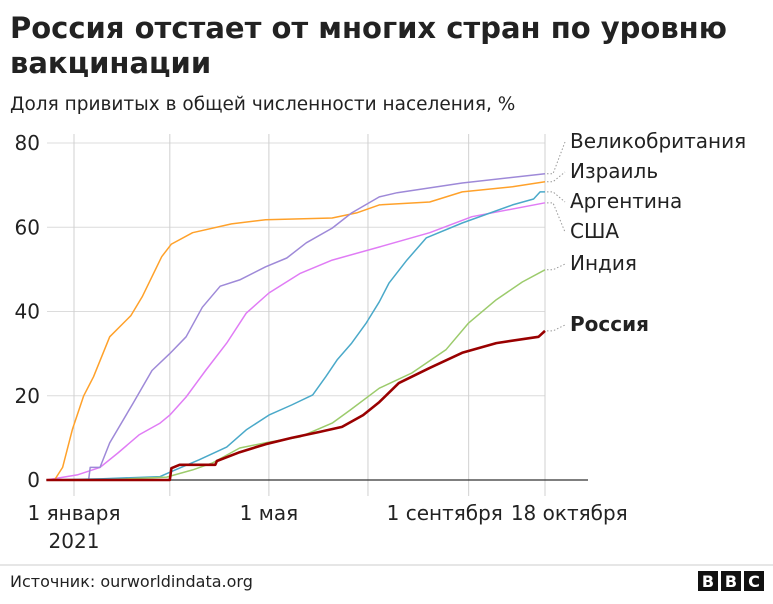 The image size is (773, 604). Describe the element at coordinates (614, 171) in the screenshot. I see `series-label: Израиль` at that location.